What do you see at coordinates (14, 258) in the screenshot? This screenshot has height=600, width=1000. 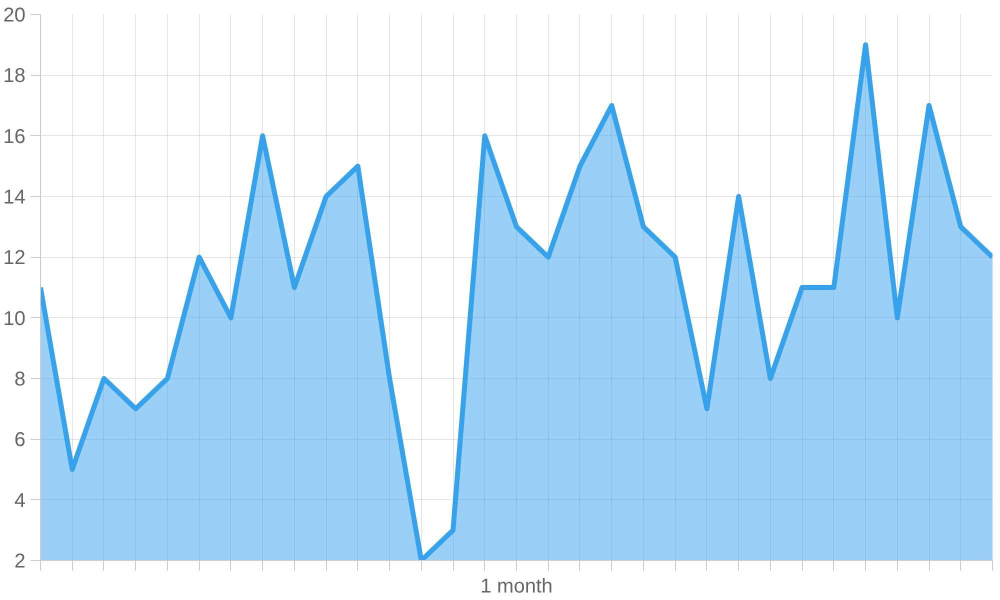 I see `y-tick-label: 12` at bounding box center [14, 258].